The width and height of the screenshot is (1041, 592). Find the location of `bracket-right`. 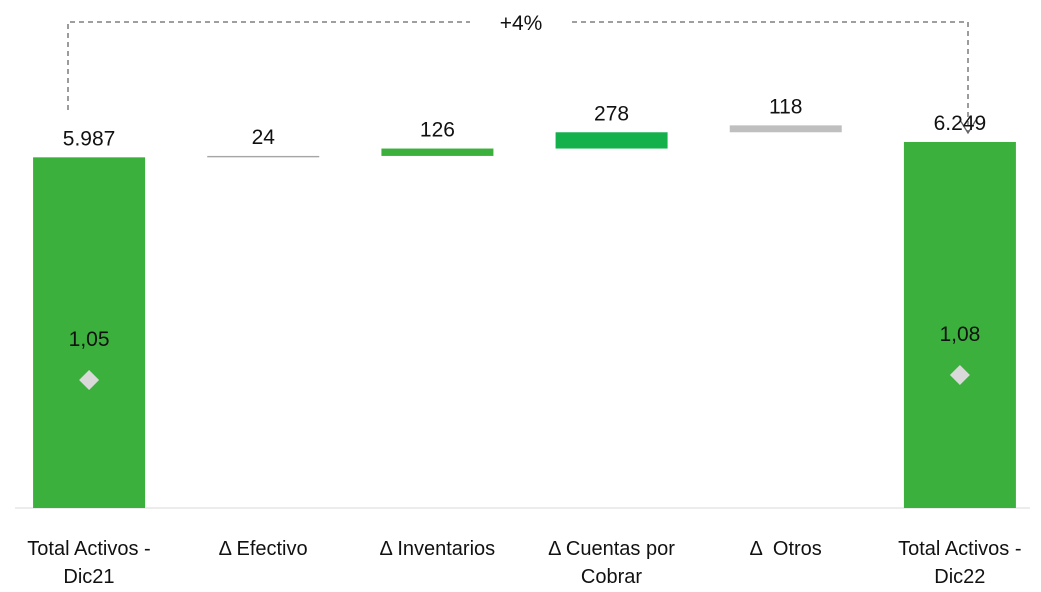

bracket-right is located at coordinates (770, 76).